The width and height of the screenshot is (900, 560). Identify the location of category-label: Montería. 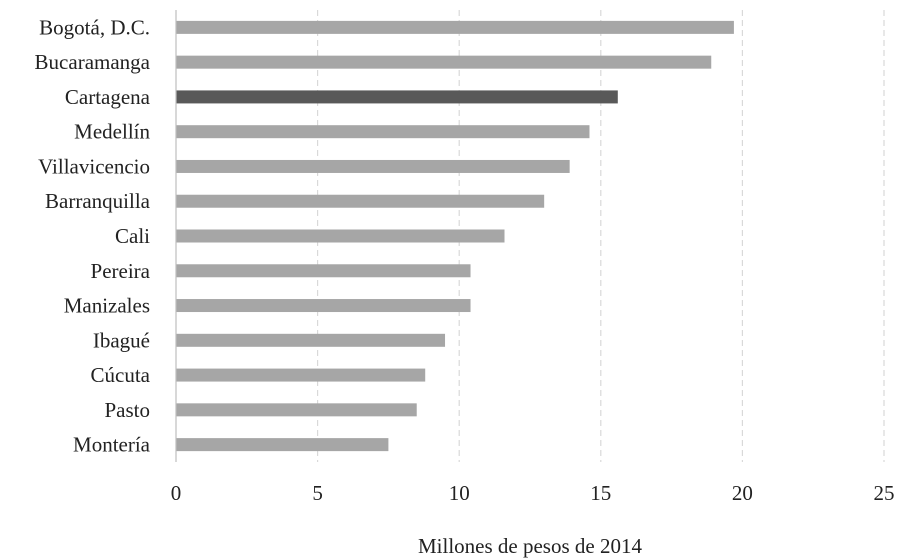
(112, 445).